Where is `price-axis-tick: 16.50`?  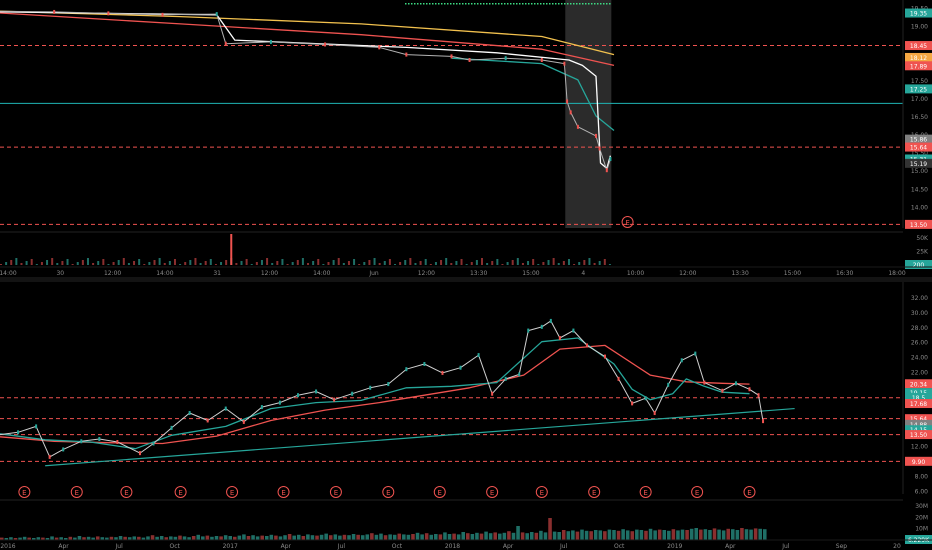
price-axis-tick: 16.50 is located at coordinates (919, 117).